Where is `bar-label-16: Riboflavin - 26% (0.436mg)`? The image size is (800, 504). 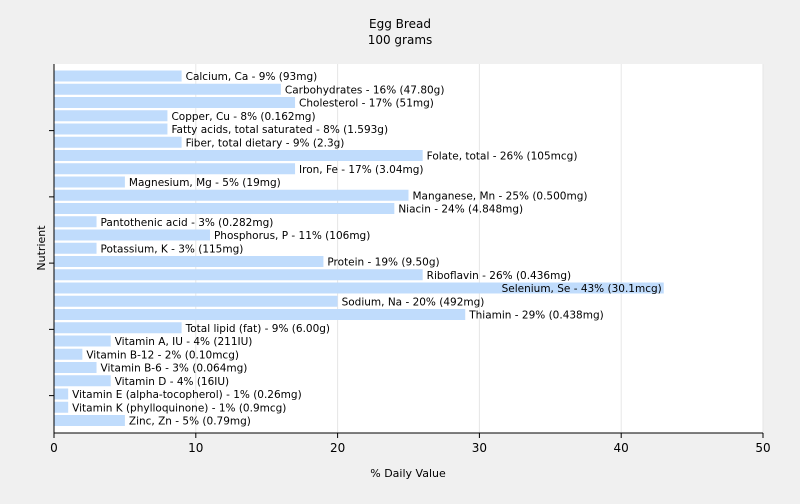
bar-label-16: Riboflavin - 26% (0.436mg) is located at coordinates (499, 276).